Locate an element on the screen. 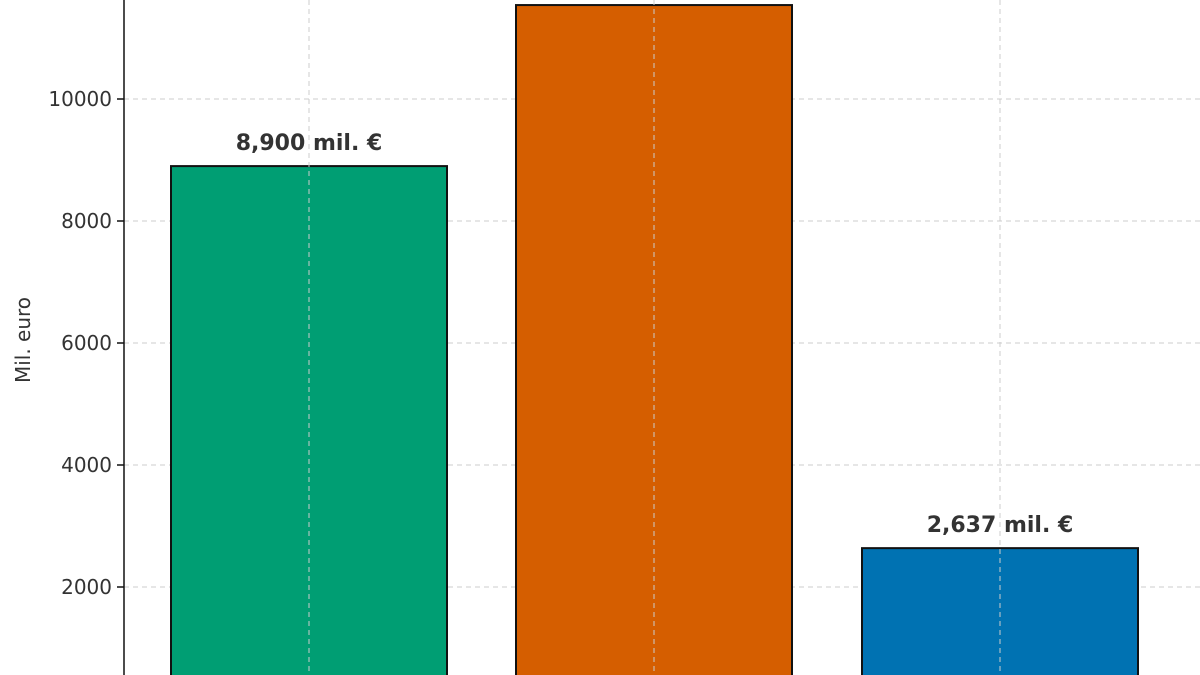  y-tick-label: 6000 is located at coordinates (86, 343).